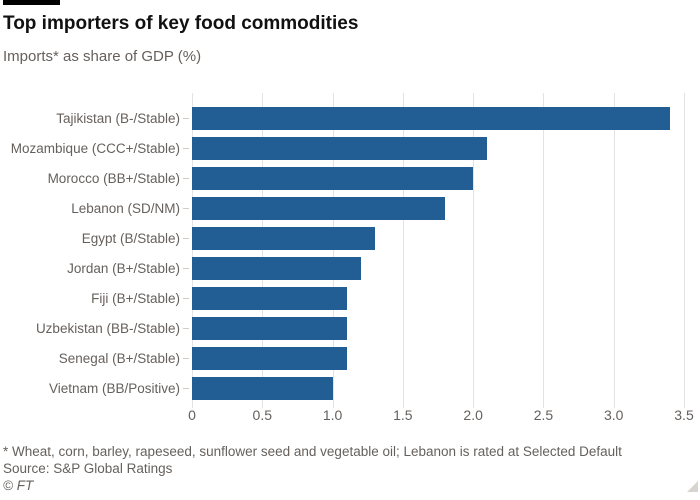  I want to click on bar-label: Egypt (B/Stable), so click(130, 238).